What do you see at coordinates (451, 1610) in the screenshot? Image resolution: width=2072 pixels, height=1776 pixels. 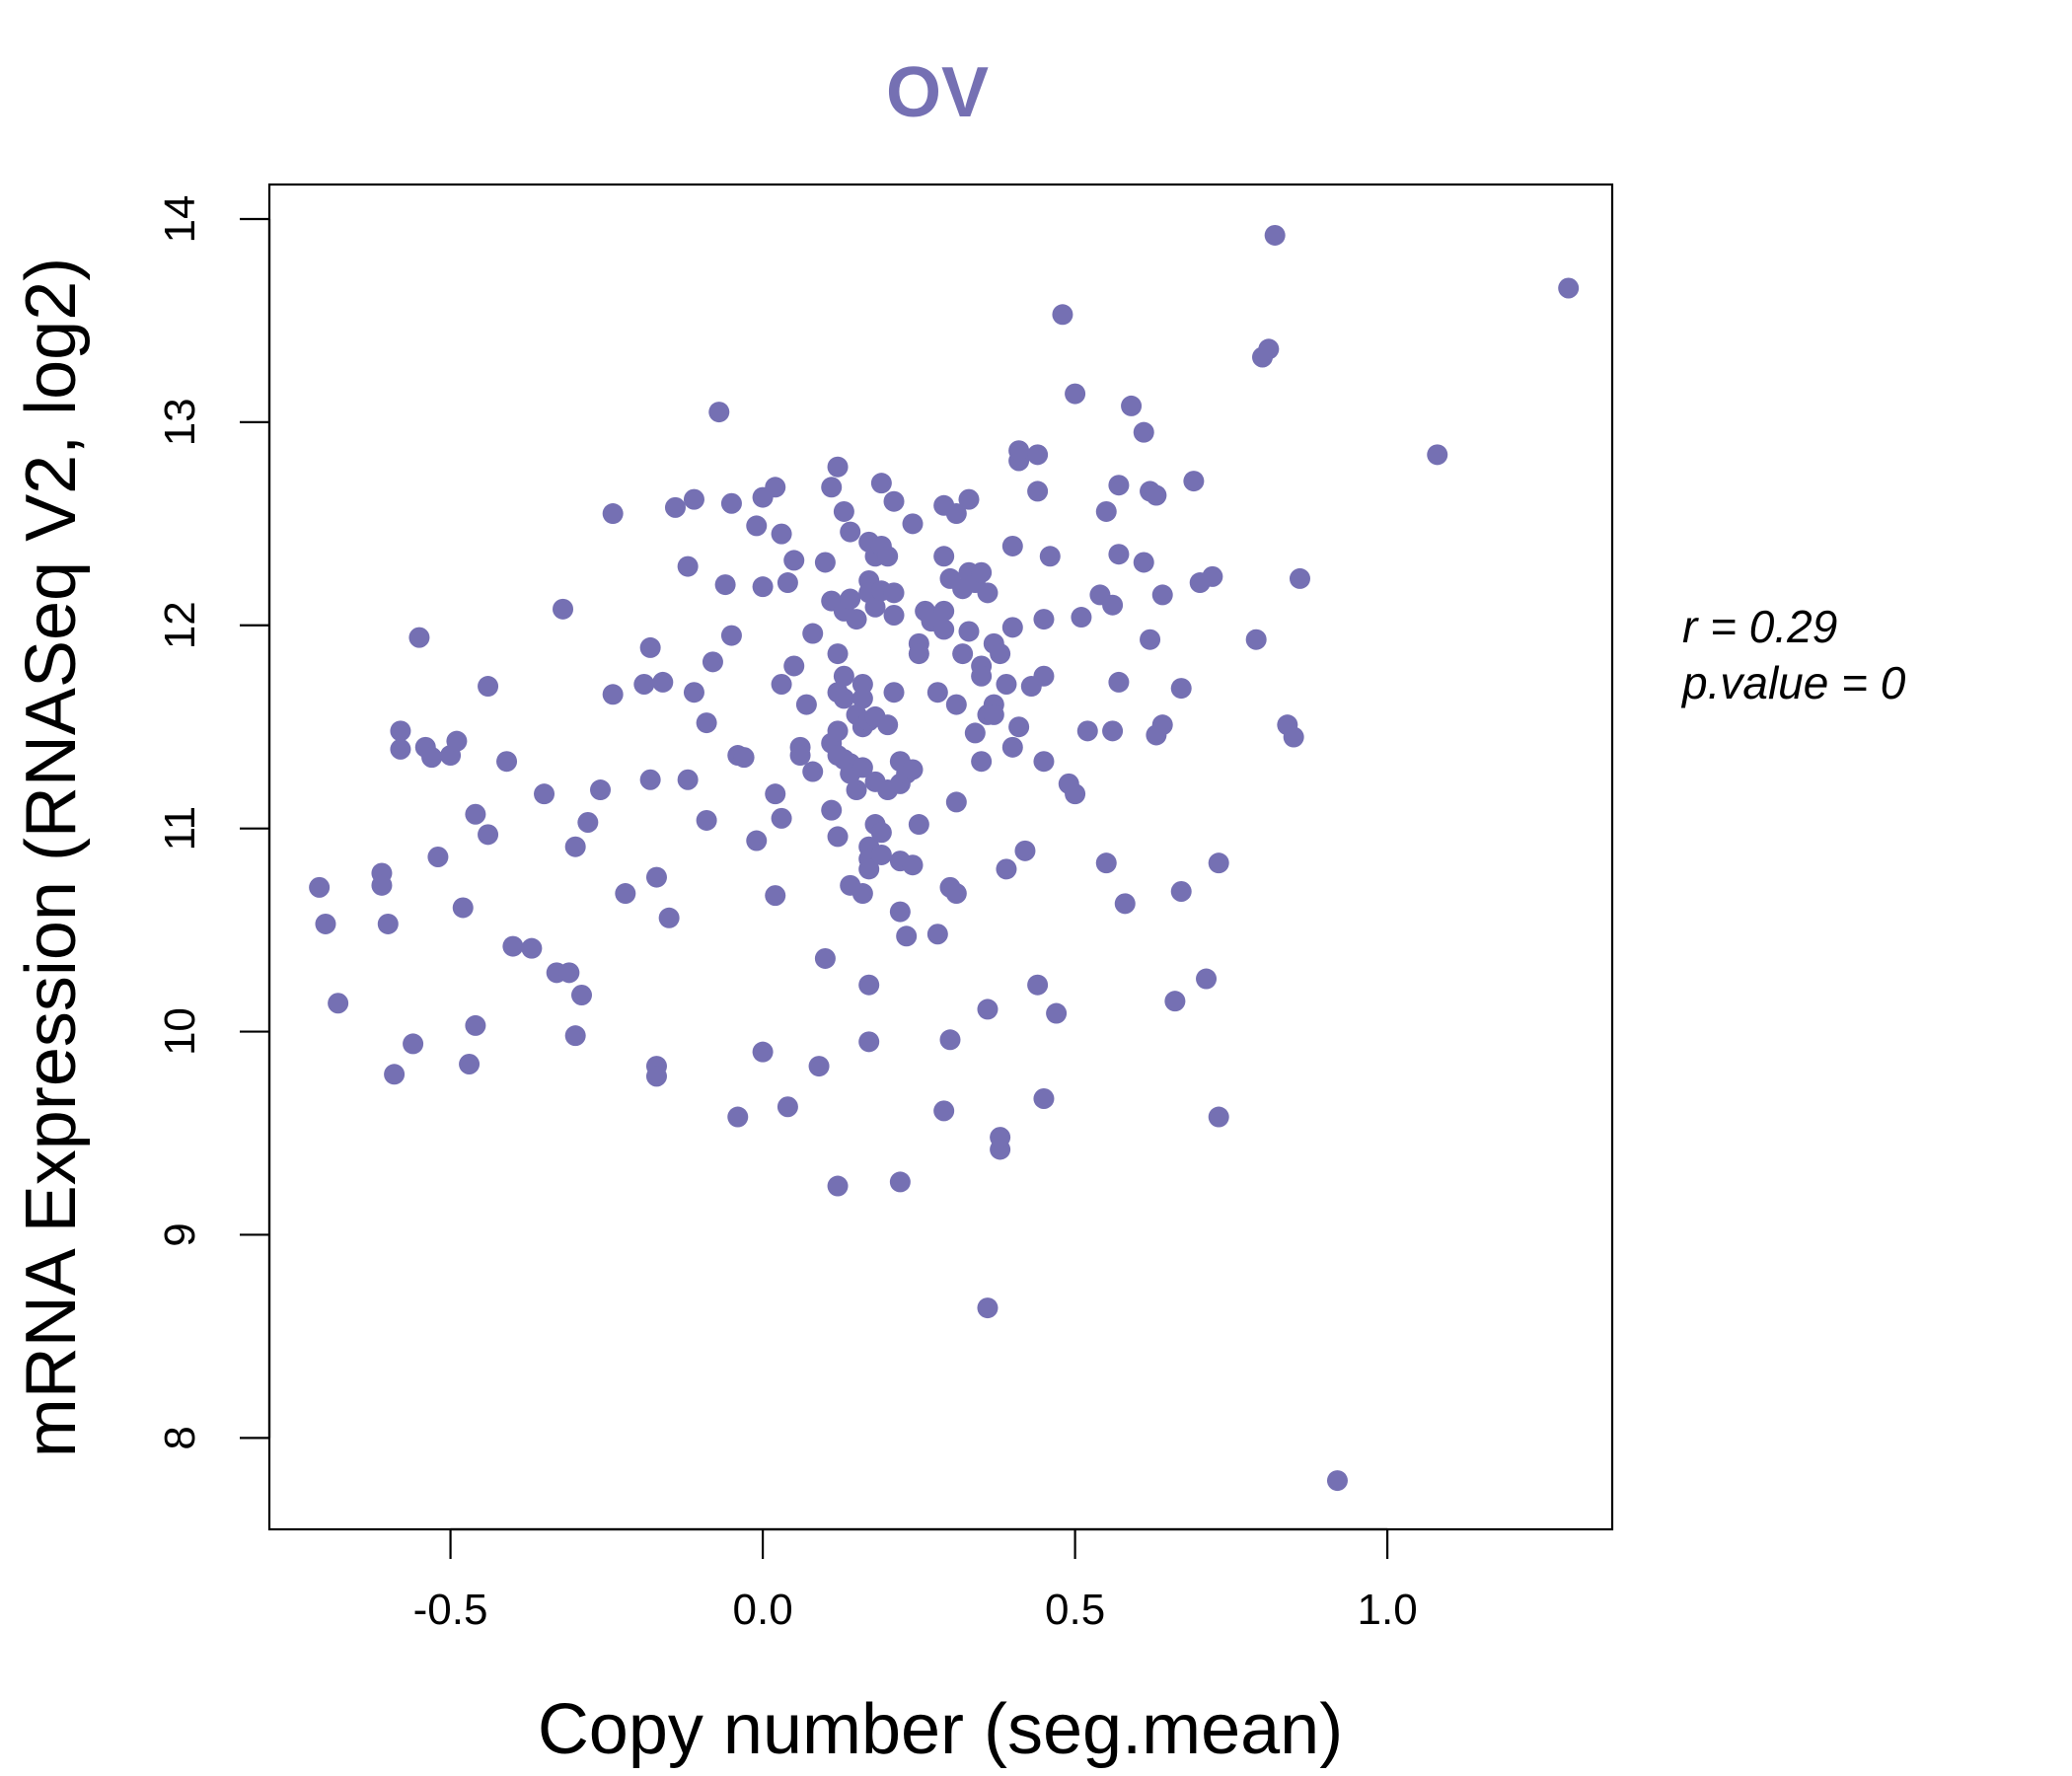 I see `x-tick-label: -0.5` at bounding box center [451, 1610].